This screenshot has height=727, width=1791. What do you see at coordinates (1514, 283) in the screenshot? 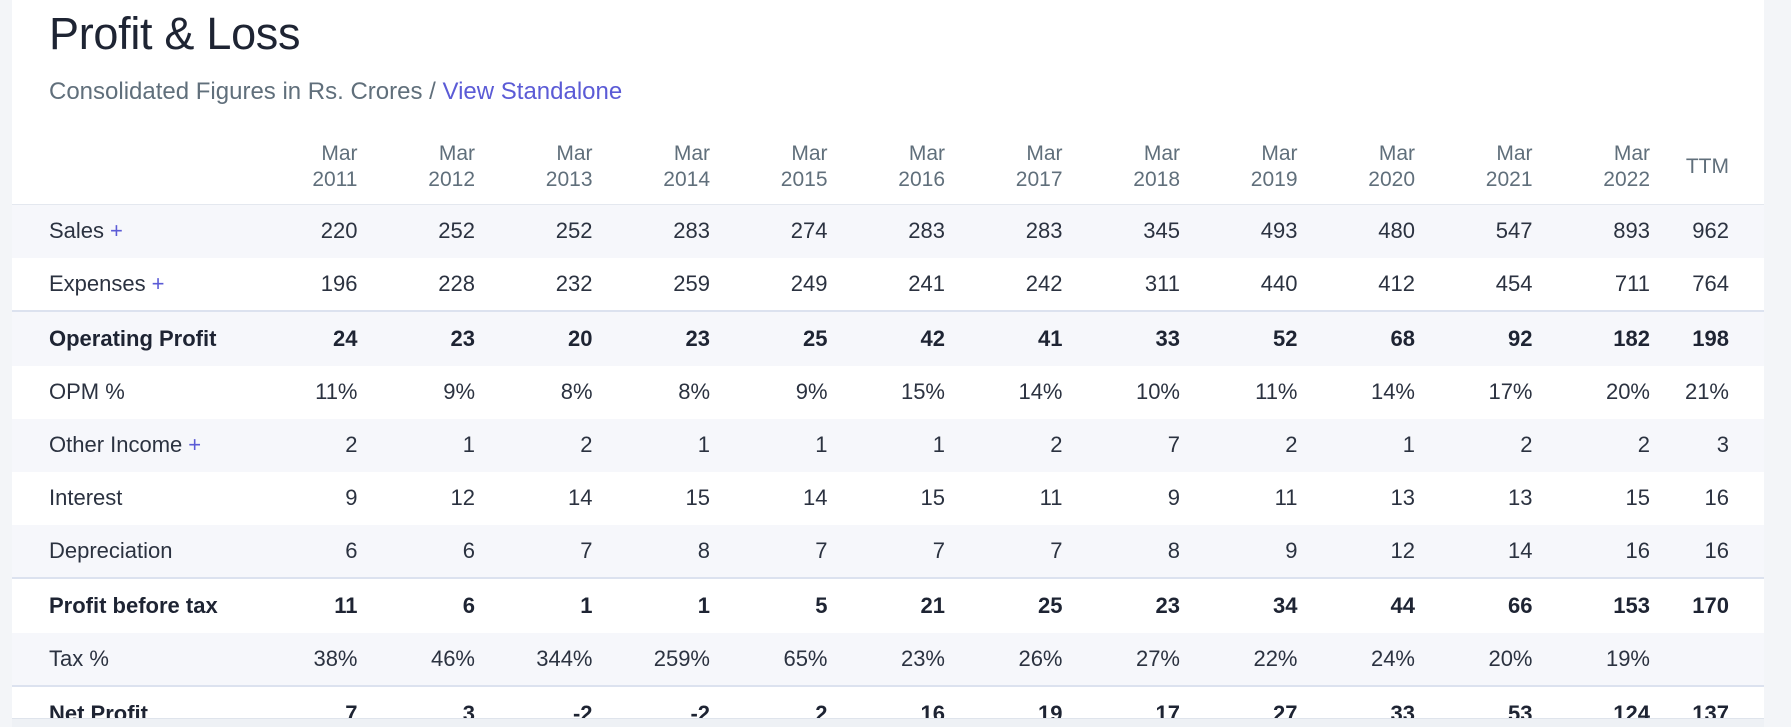
I see `table-cell: 454` at bounding box center [1514, 283].